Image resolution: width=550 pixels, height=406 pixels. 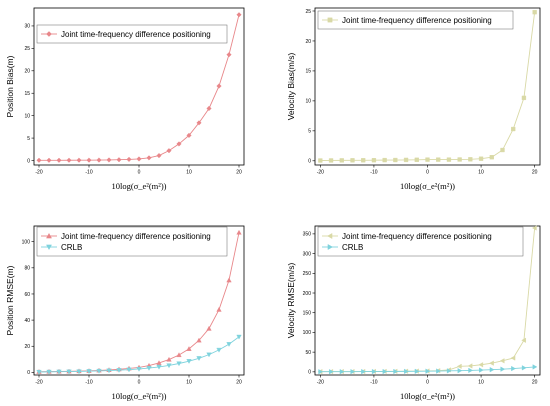 I want to click on x-tick-label: 20, so click(x=239, y=173).